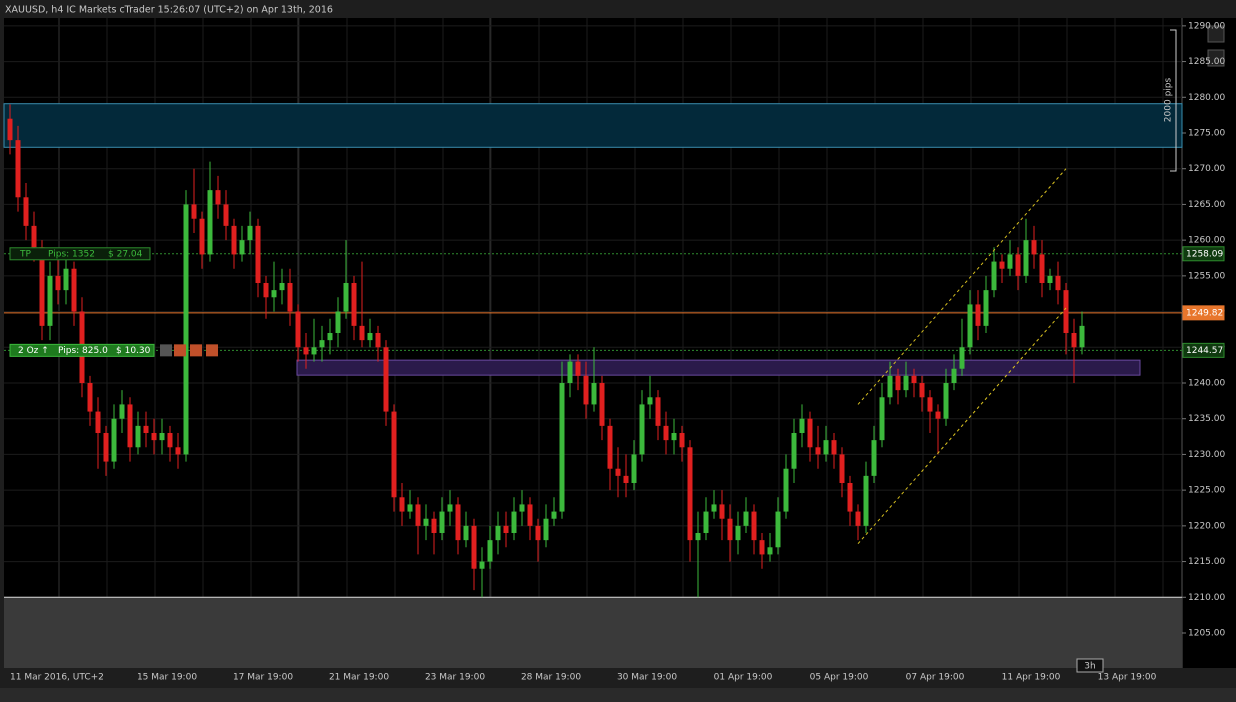  What do you see at coordinates (263, 678) in the screenshot?
I see `x-tick-label: 17 Mar 19:00` at bounding box center [263, 678].